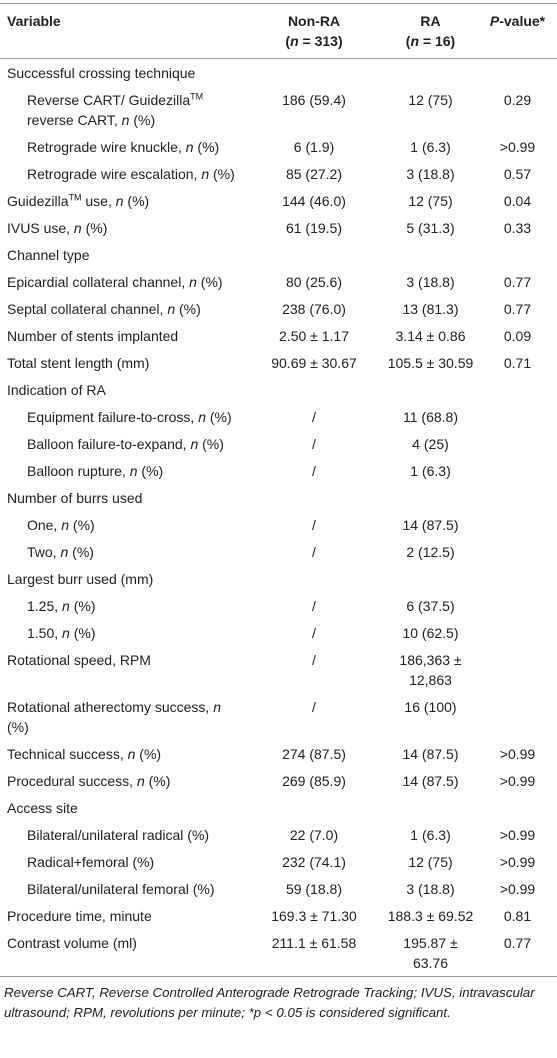  What do you see at coordinates (57, 227) in the screenshot?
I see `row-label: IVUS use, n (%)` at bounding box center [57, 227].